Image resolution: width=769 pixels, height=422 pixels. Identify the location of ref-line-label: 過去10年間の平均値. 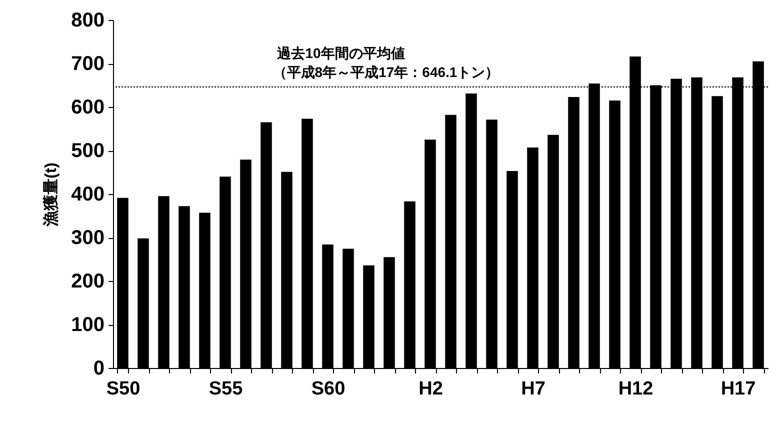
(340, 52).